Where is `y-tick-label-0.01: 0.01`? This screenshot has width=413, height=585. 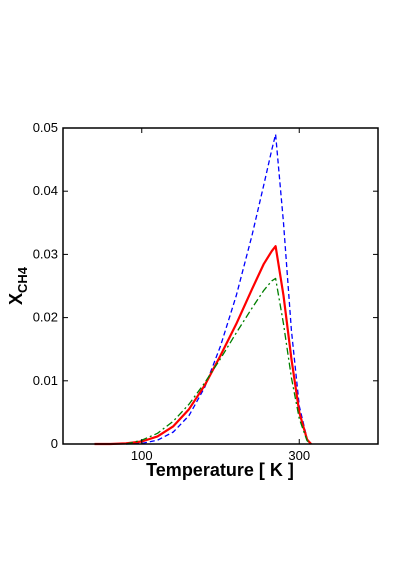 y-tick-label-0.01: 0.01 is located at coordinates (45, 380).